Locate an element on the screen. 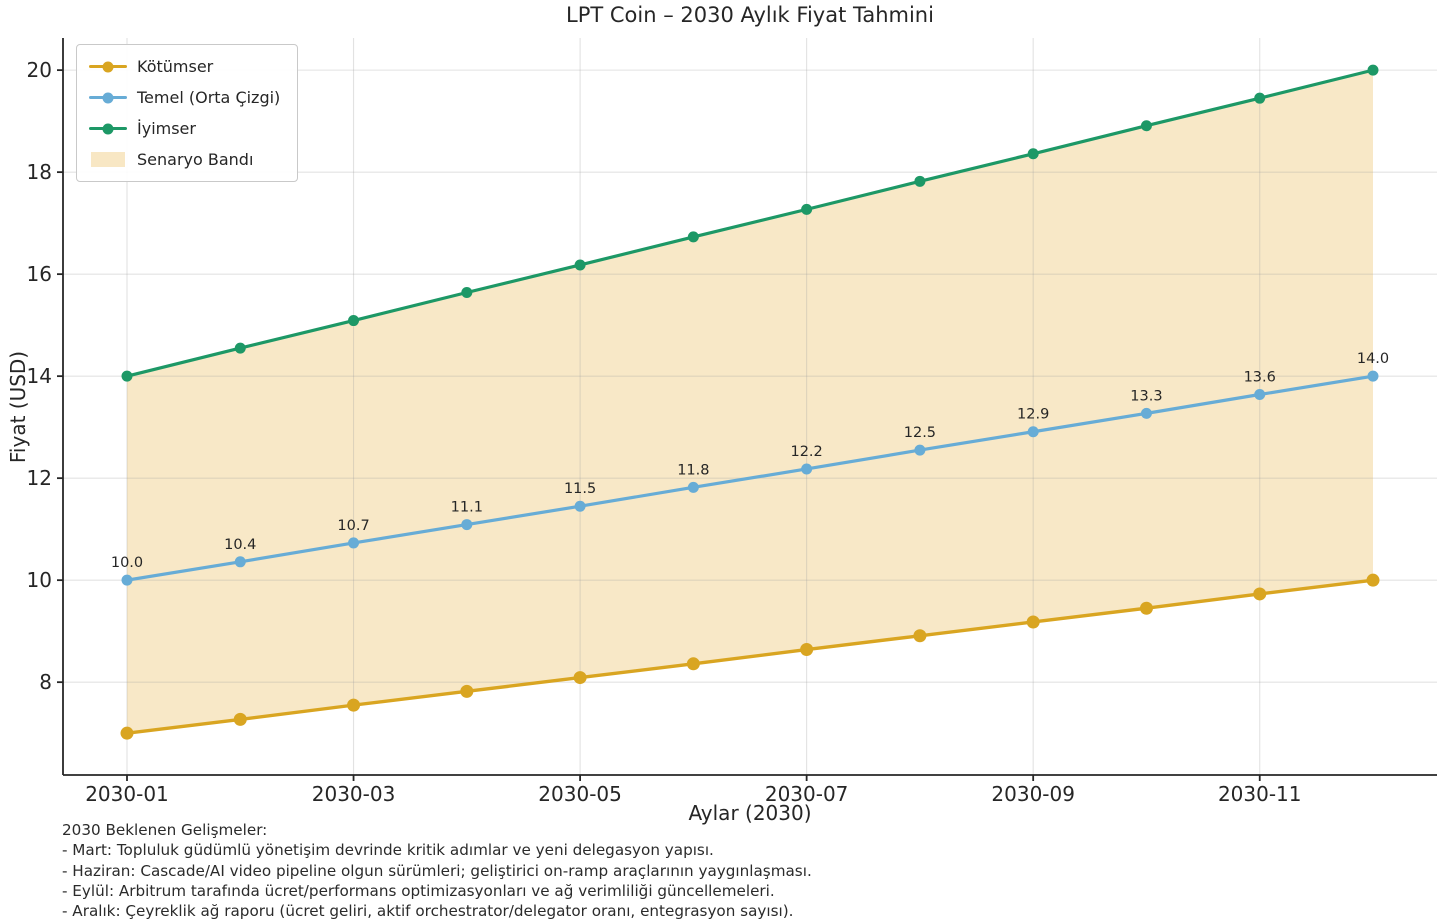 The image size is (1445, 924). point-value-label: 11.1 is located at coordinates (467, 508).